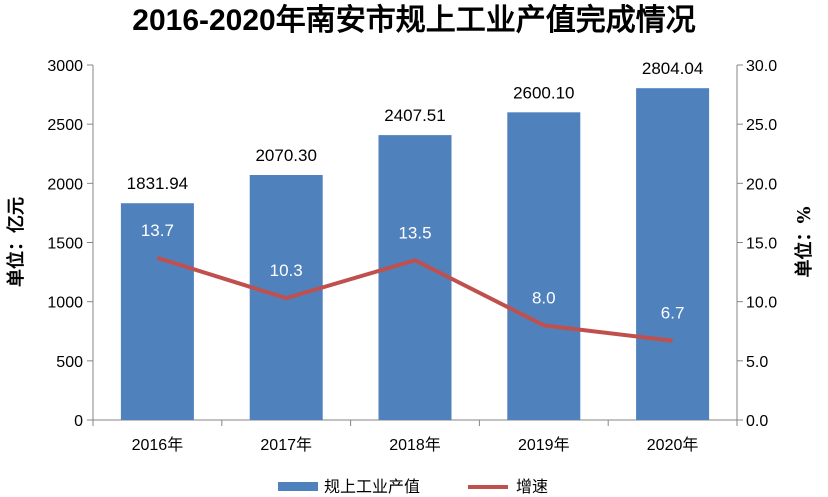 This screenshot has width=828, height=497. What do you see at coordinates (65, 244) in the screenshot?
I see `y-tick-label: 1500` at bounding box center [65, 244].